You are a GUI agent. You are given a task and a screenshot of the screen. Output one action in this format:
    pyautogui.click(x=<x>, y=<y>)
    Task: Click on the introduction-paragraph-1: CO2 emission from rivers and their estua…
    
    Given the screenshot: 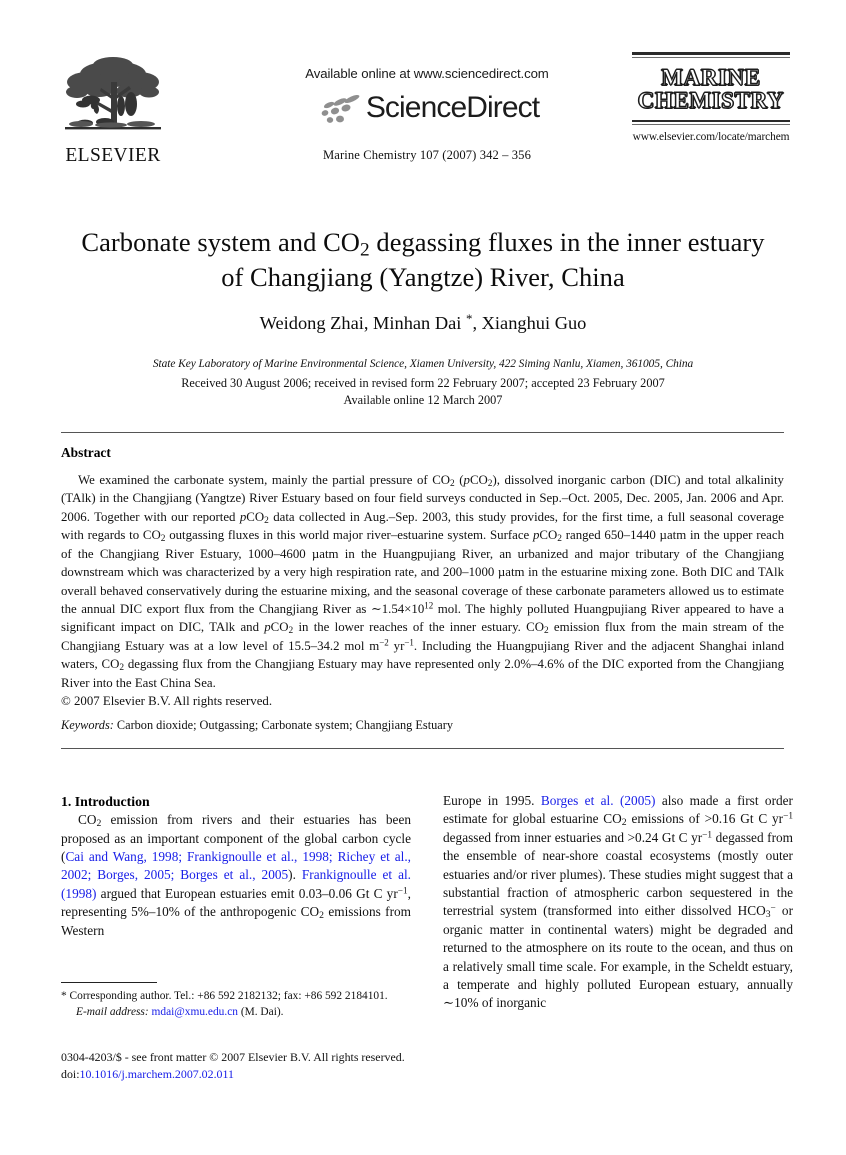 What is the action you would take?
    pyautogui.click(x=236, y=875)
    